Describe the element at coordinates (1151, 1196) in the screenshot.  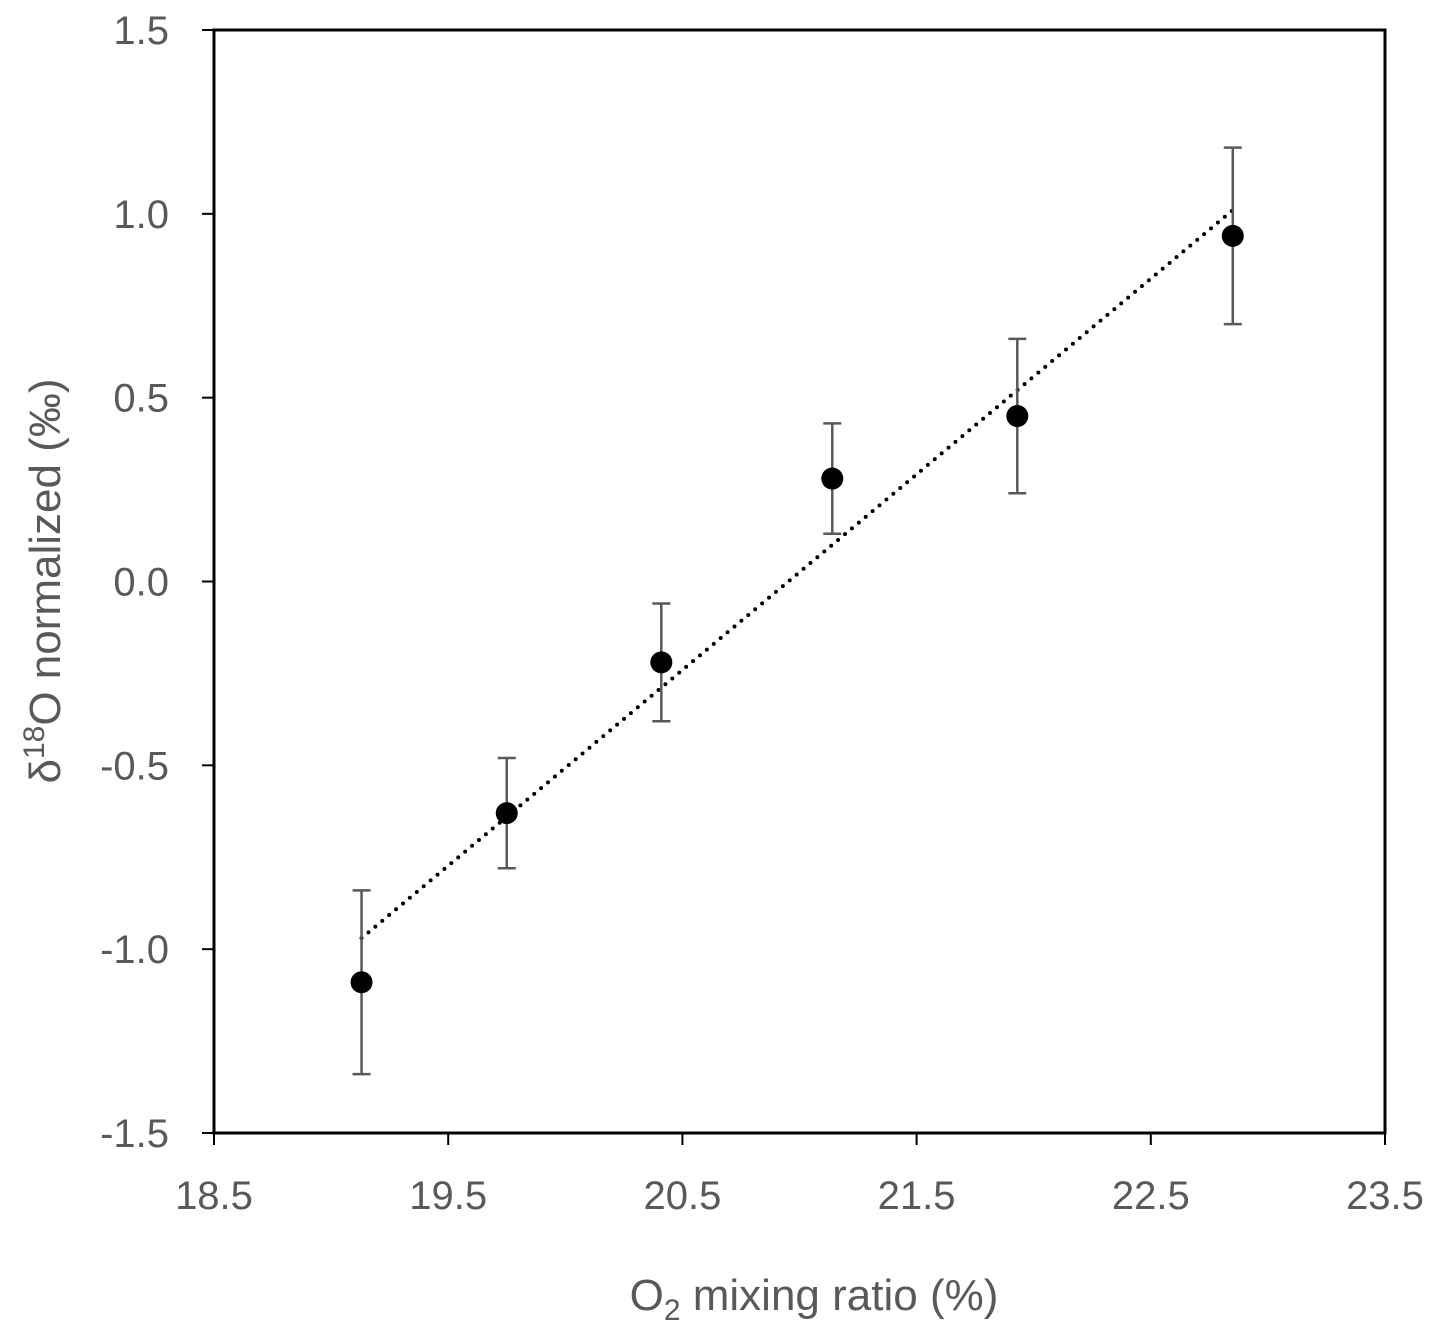
I see `x-tick-label: 22.5` at that location.